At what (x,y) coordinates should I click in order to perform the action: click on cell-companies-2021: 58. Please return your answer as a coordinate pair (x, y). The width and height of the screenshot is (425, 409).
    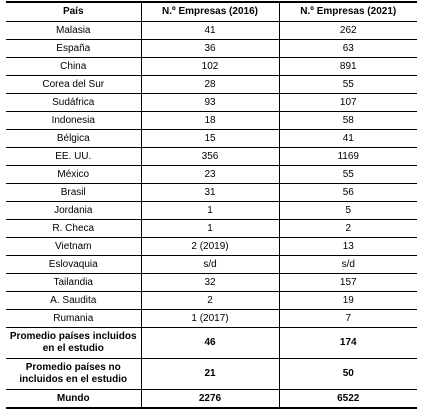
    Looking at the image, I should click on (347, 120).